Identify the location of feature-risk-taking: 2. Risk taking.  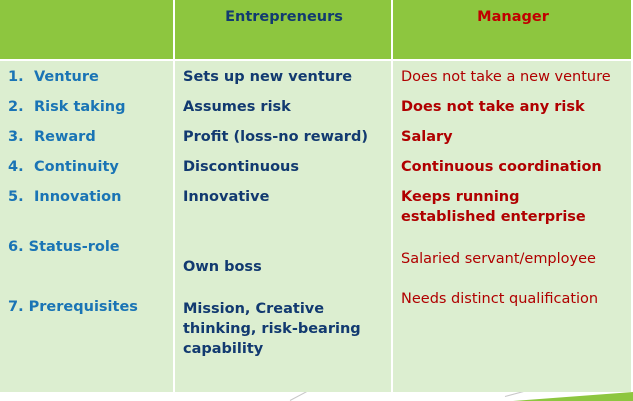
(67, 107).